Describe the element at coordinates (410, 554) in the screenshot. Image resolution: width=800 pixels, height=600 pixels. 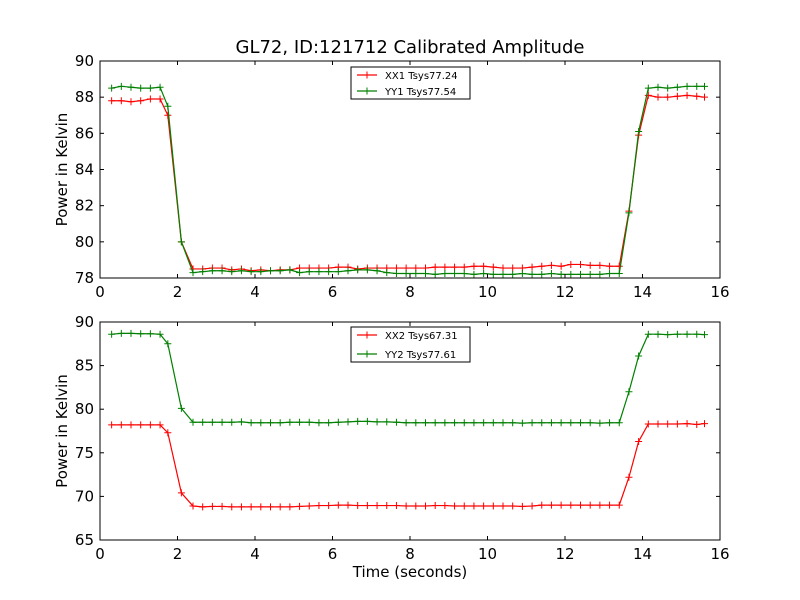
I see `x-tick-label-1-4: 8` at that location.